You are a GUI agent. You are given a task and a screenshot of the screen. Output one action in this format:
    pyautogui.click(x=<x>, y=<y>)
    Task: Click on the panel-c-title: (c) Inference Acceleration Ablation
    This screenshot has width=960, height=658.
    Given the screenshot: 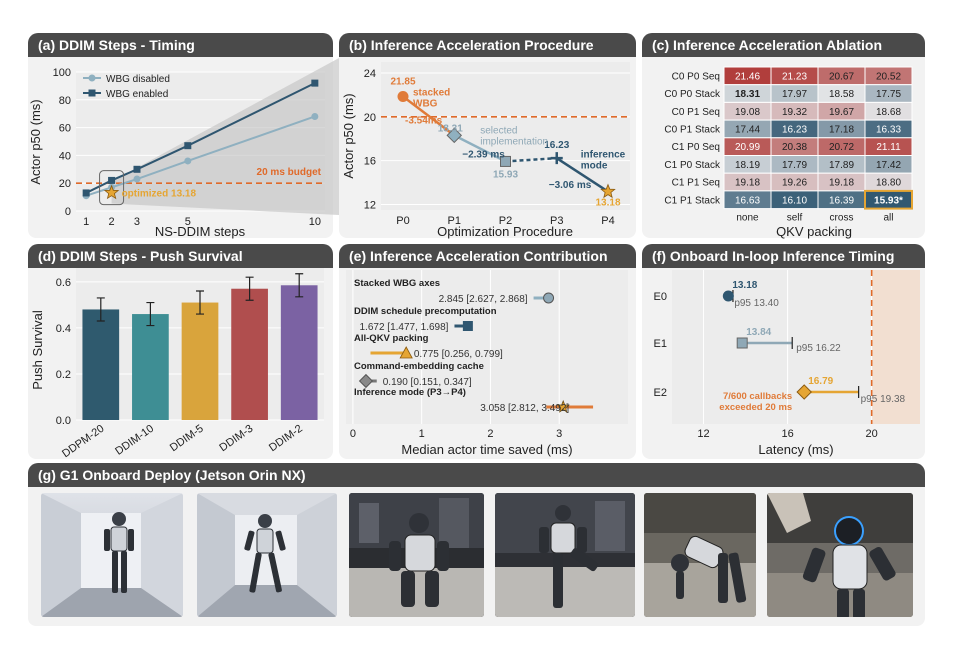 What is the action you would take?
    pyautogui.click(x=783, y=45)
    